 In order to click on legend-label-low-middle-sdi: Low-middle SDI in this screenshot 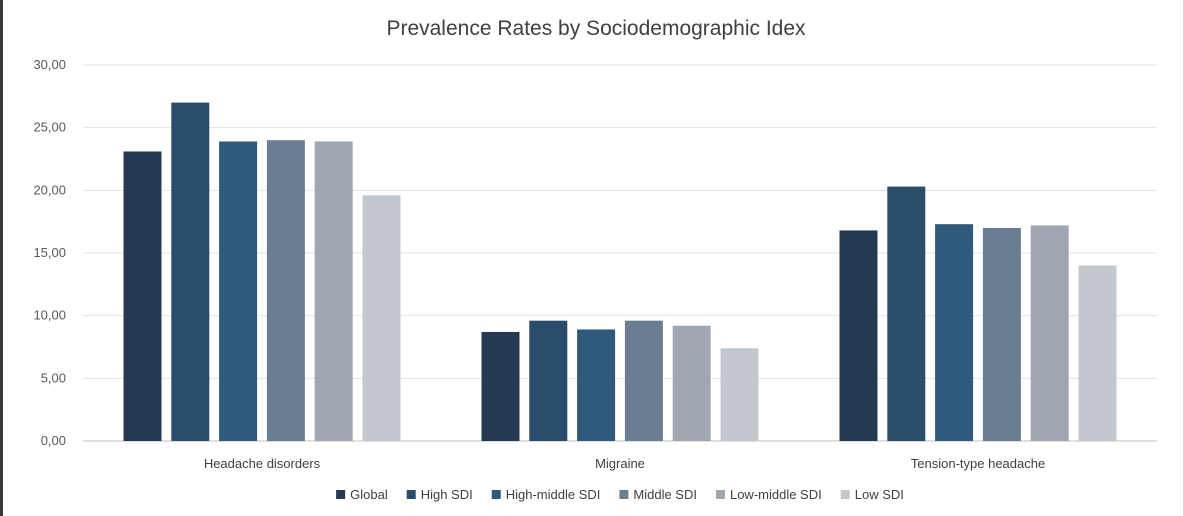, I will do `click(776, 494)`.